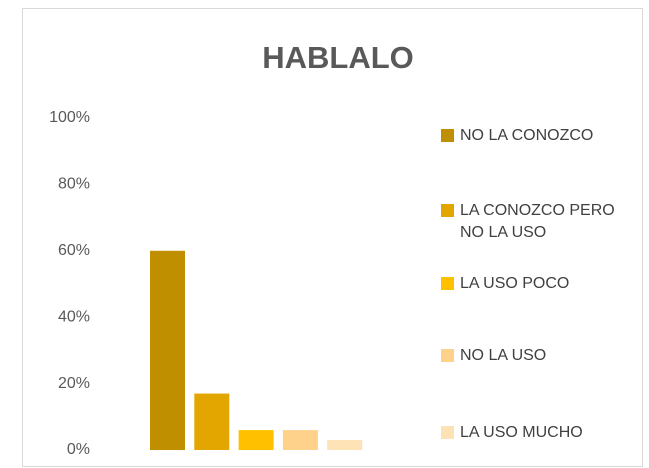 Image resolution: width=649 pixels, height=468 pixels. I want to click on y-tick-label: 0%, so click(78, 449).